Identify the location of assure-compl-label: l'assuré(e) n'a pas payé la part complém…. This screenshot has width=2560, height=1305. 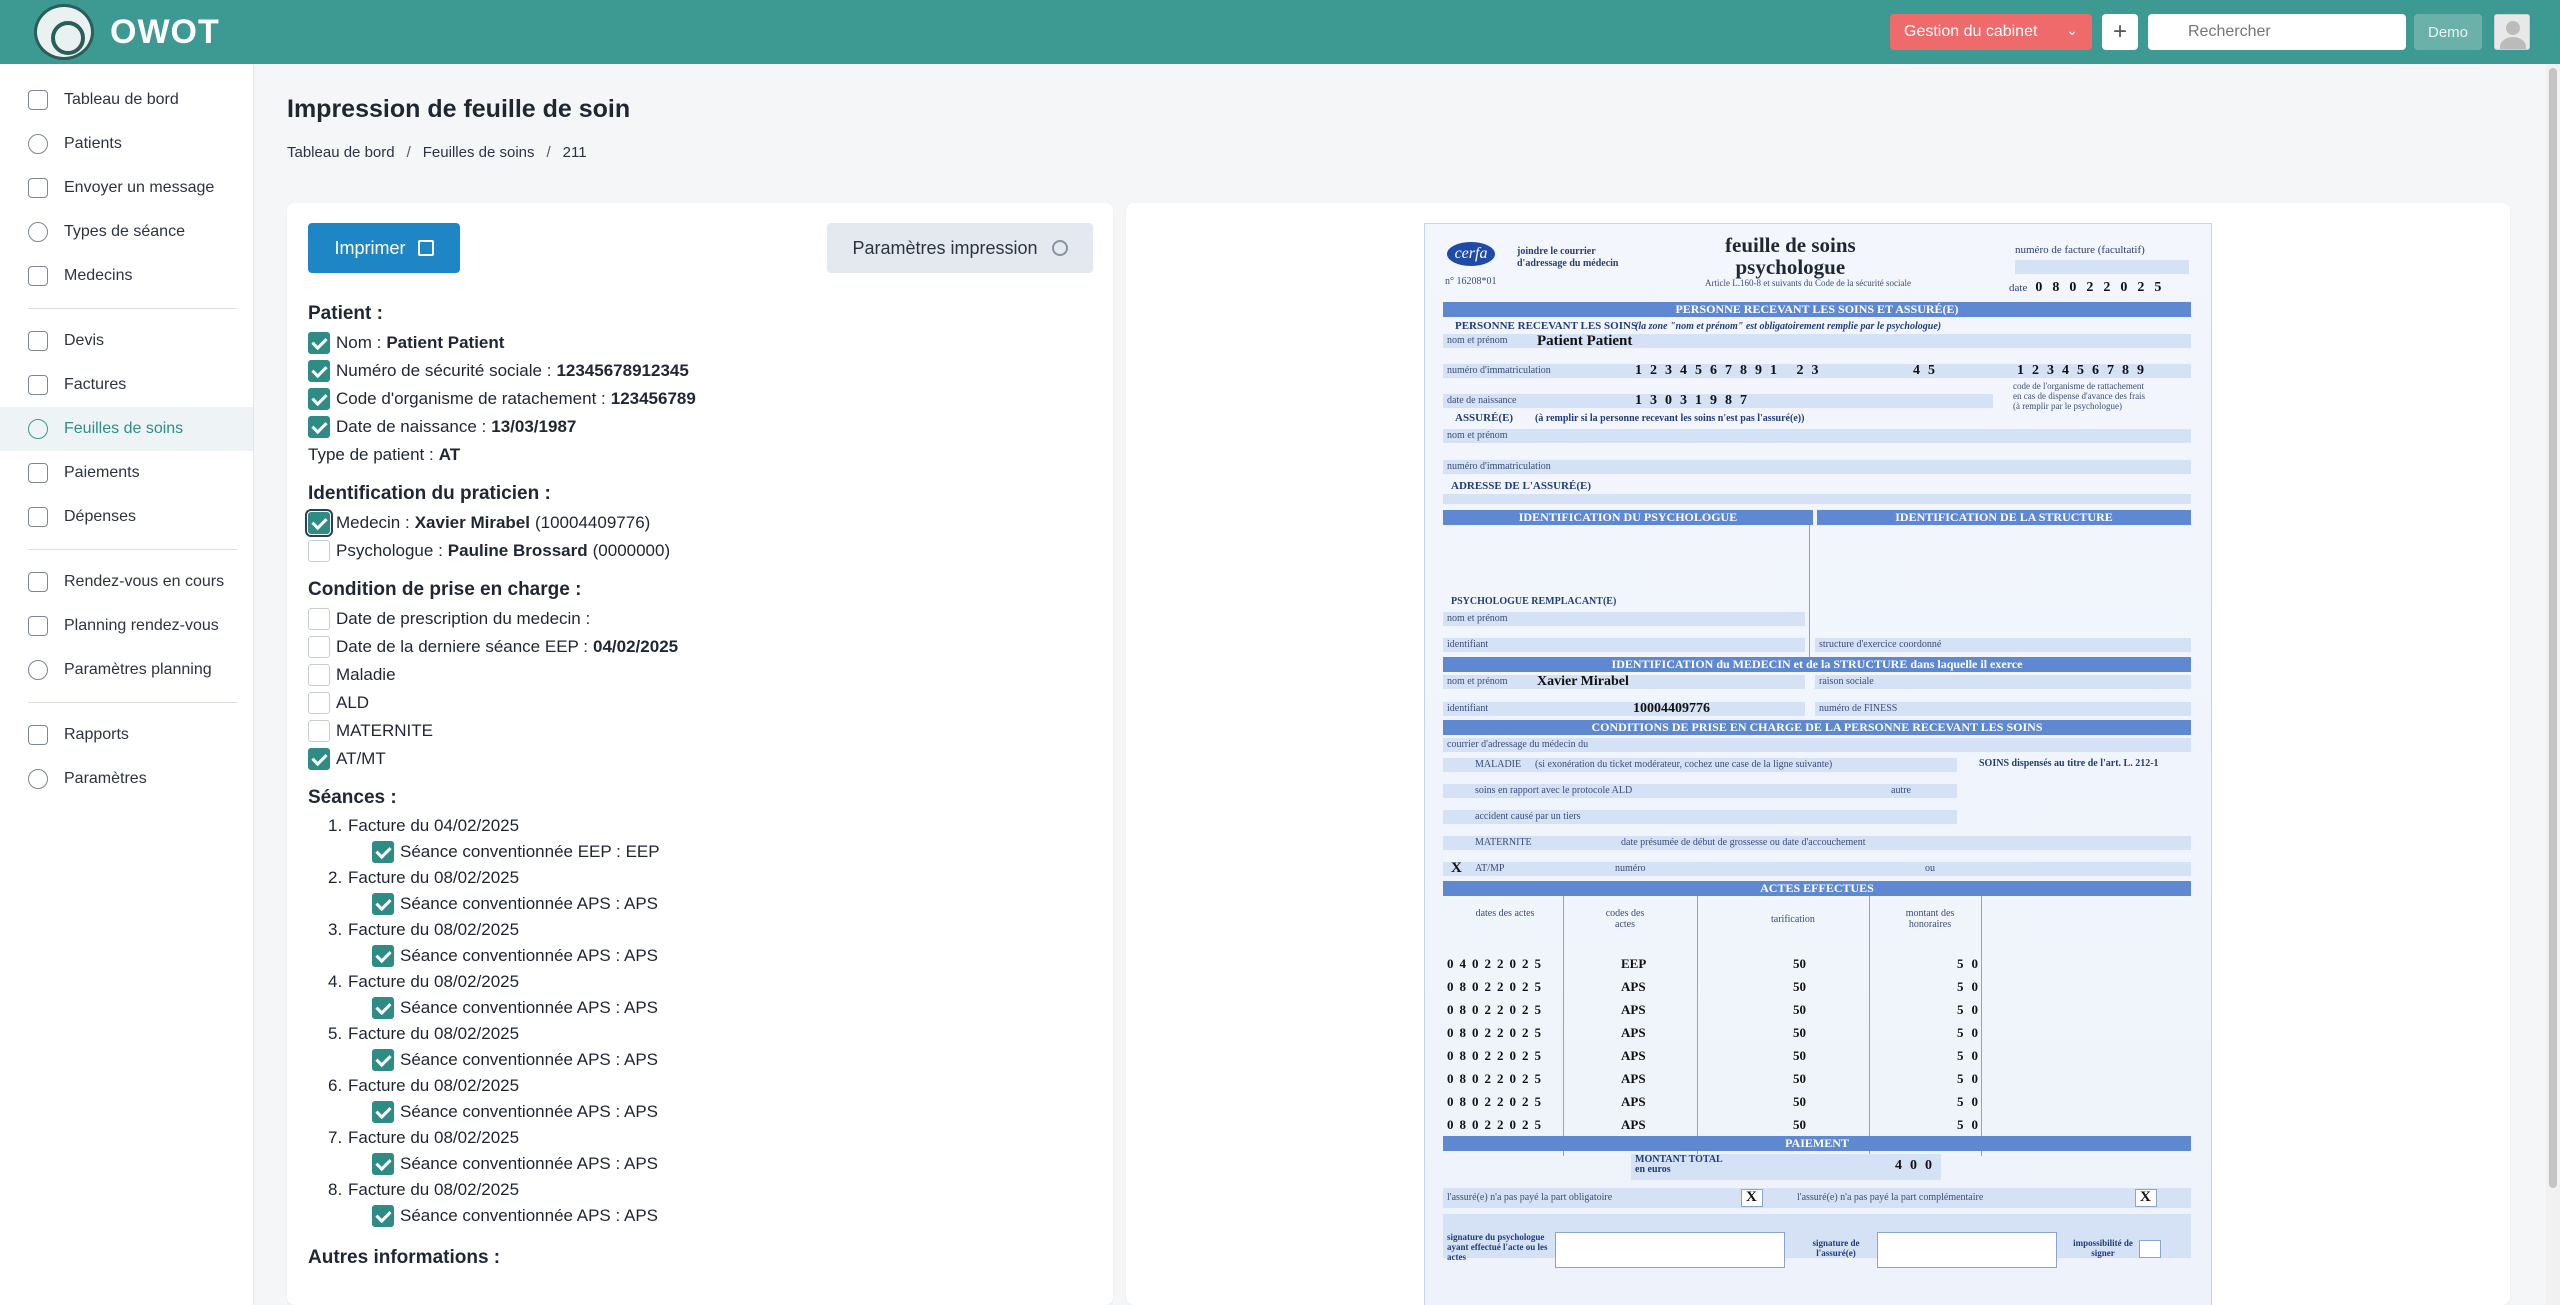
(1890, 1197).